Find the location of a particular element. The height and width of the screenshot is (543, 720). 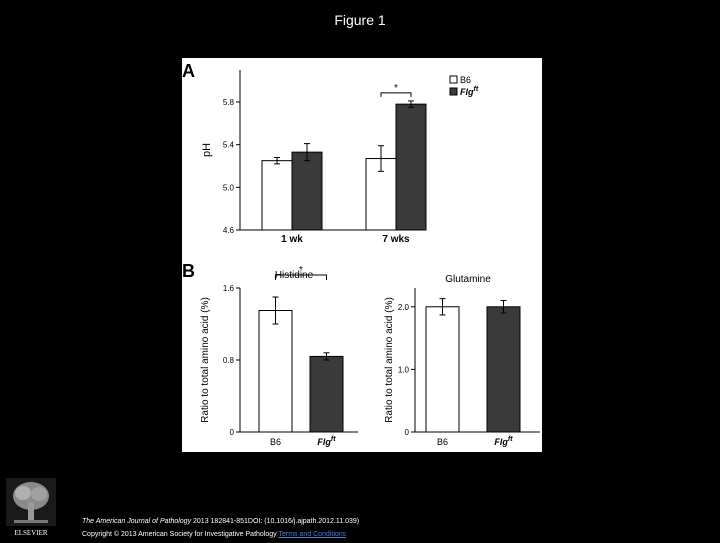

legend-label-text: B6 is located at coordinates (465, 80).